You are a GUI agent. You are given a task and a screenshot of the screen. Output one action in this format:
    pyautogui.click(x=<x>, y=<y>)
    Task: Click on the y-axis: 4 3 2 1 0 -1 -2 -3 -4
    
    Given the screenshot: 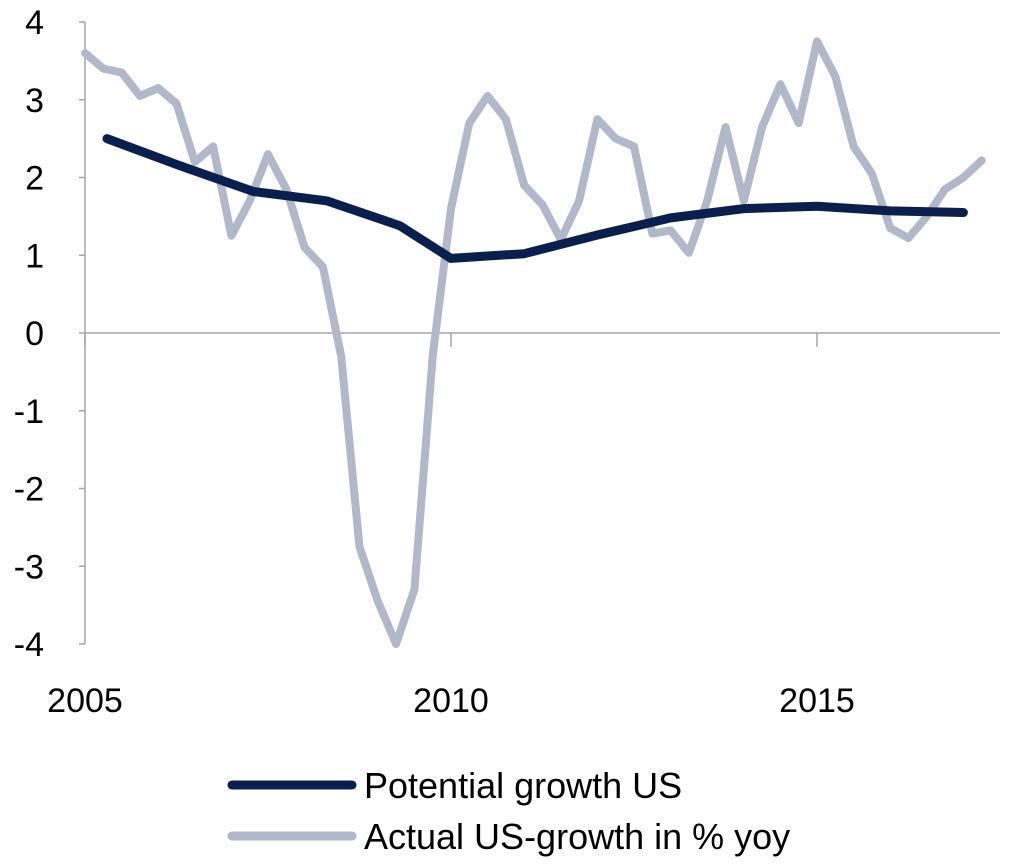 What is the action you would take?
    pyautogui.click(x=50, y=334)
    